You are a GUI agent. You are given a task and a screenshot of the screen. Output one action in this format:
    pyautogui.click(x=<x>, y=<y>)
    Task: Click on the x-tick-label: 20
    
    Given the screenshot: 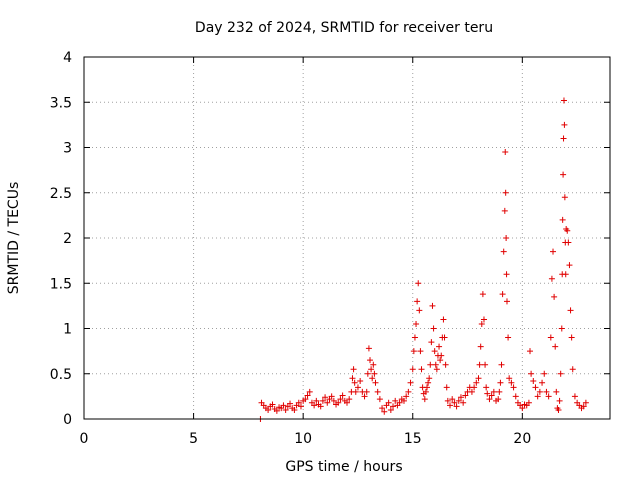 What is the action you would take?
    pyautogui.click(x=522, y=439)
    